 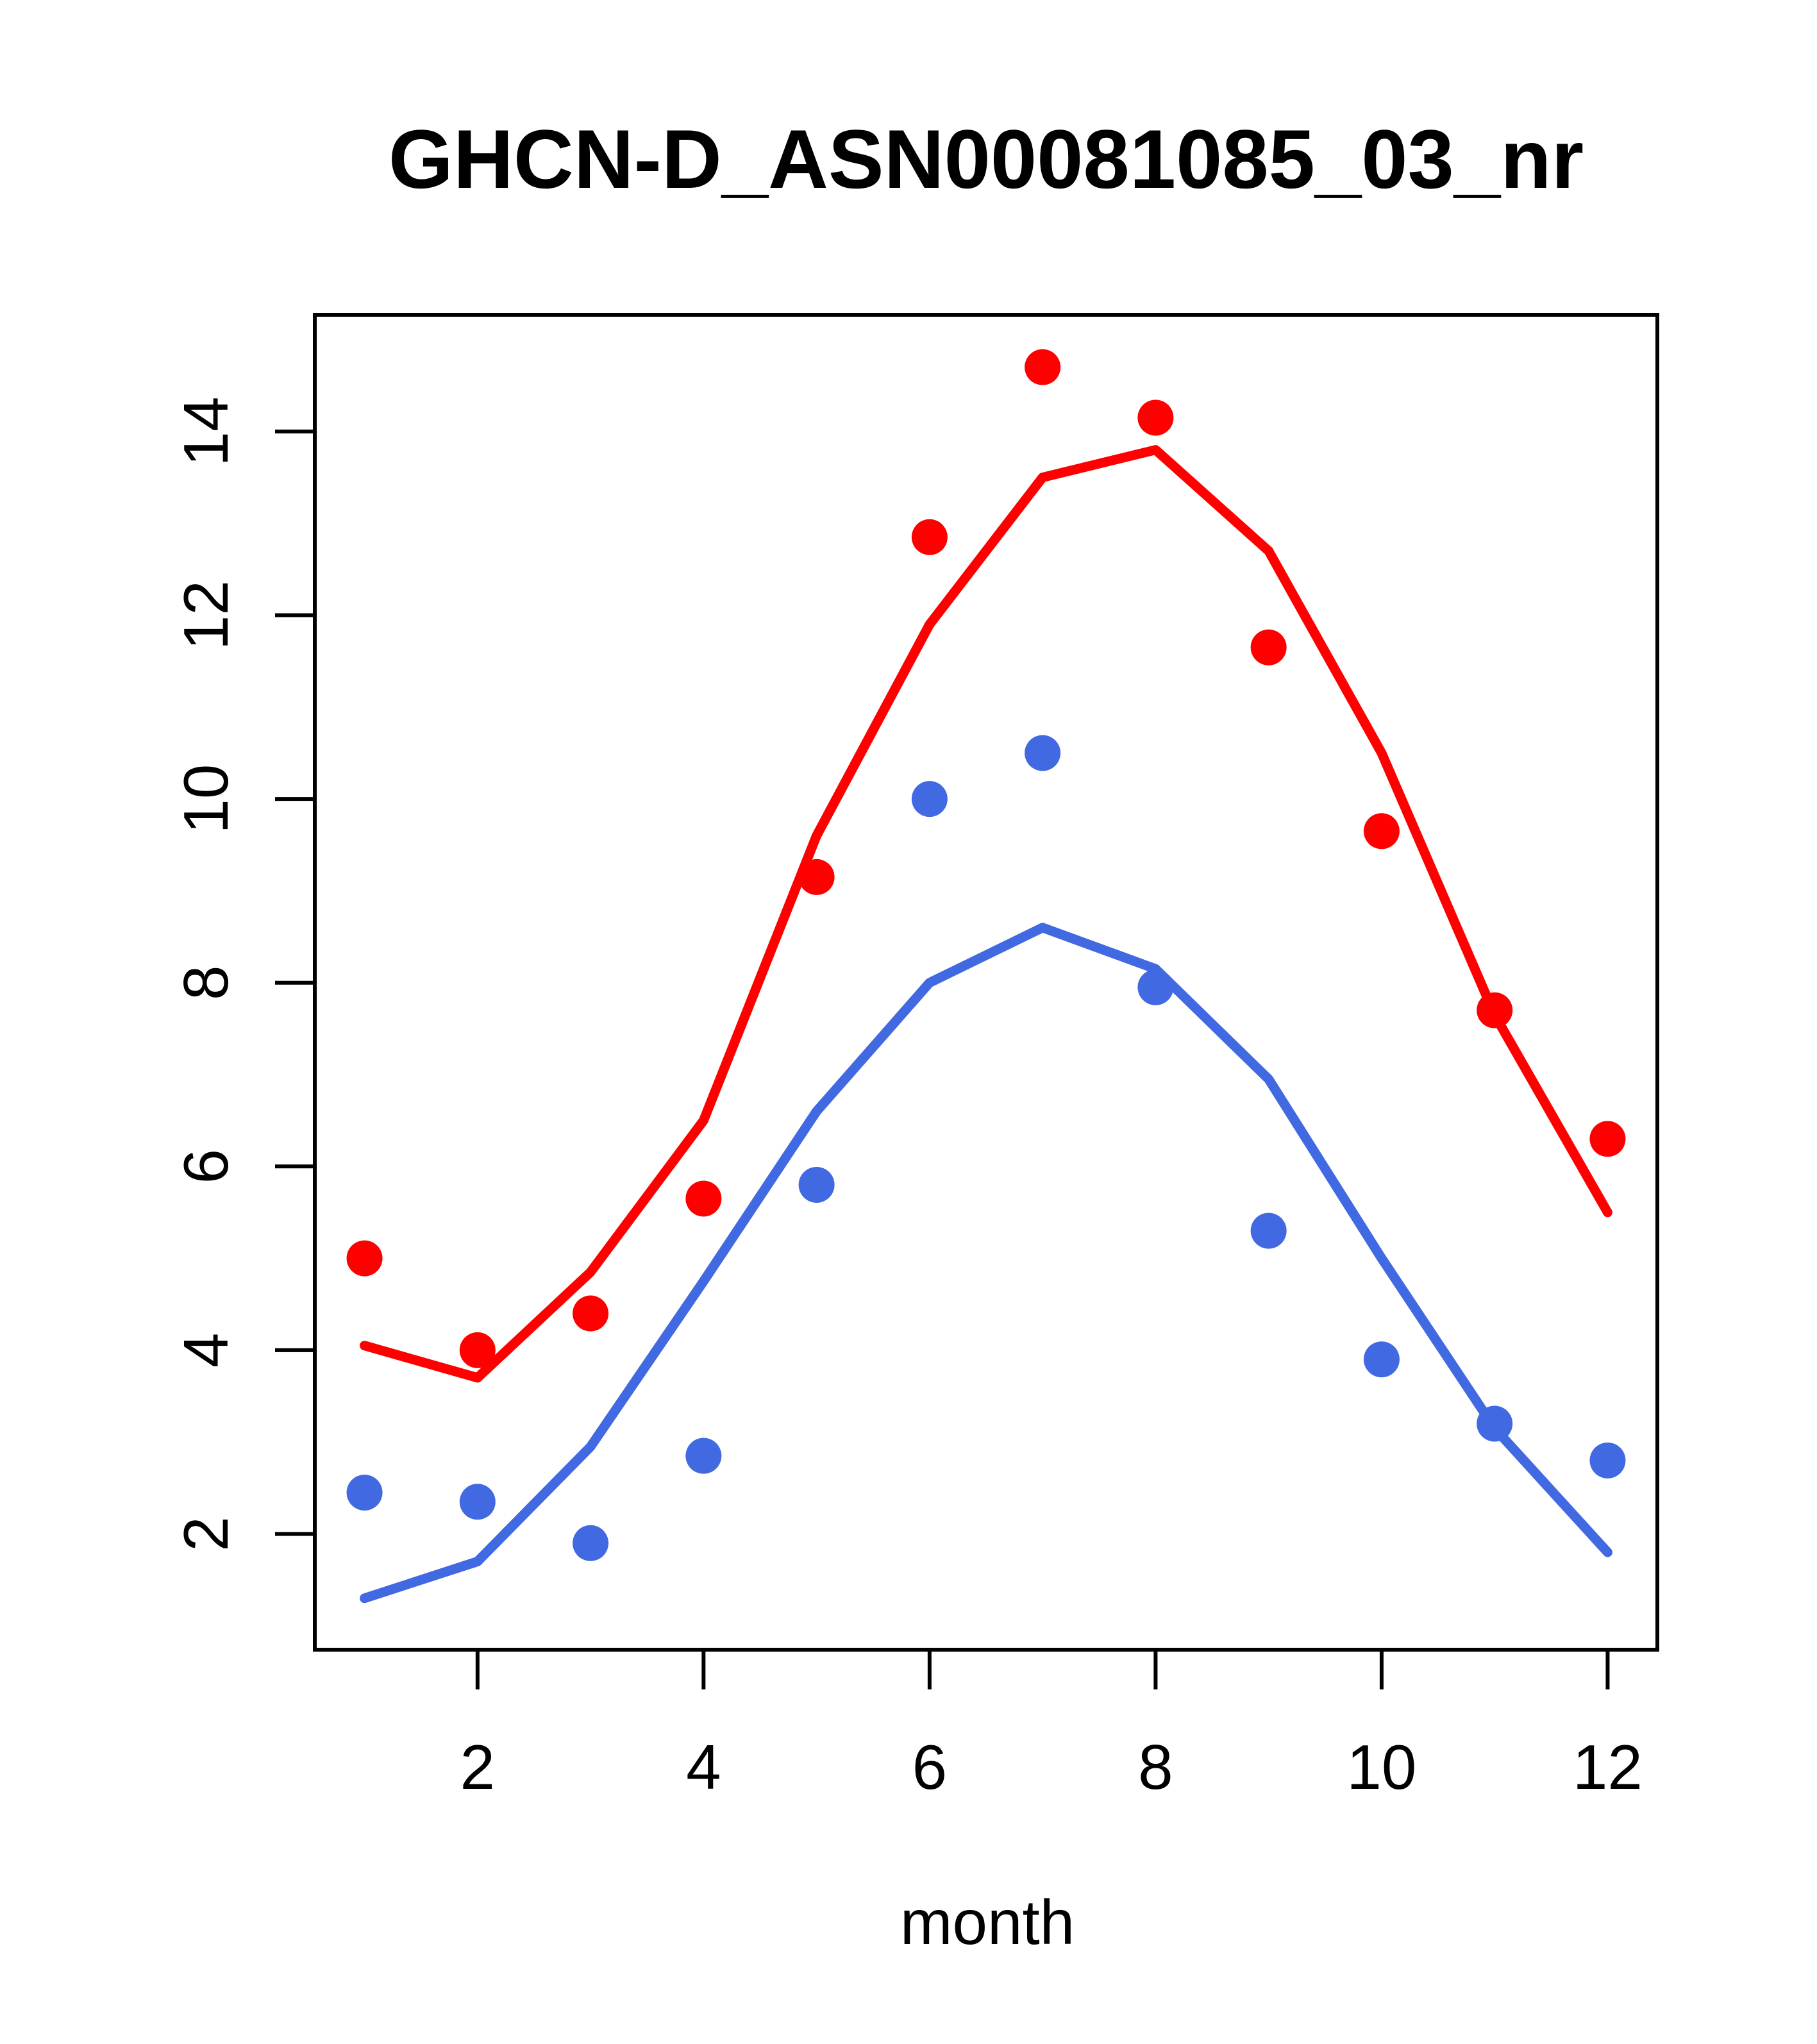 What do you see at coordinates (988, 1922) in the screenshot?
I see `x-axis-label: month` at bounding box center [988, 1922].